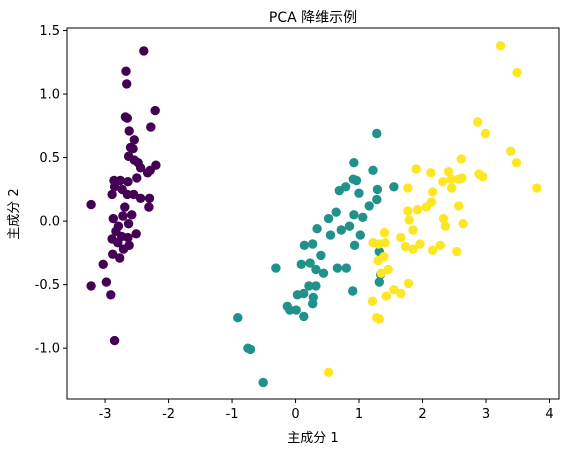 The image size is (571, 453). What do you see at coordinates (49, 158) in the screenshot?
I see `y-tick-label: 0.5` at bounding box center [49, 158].